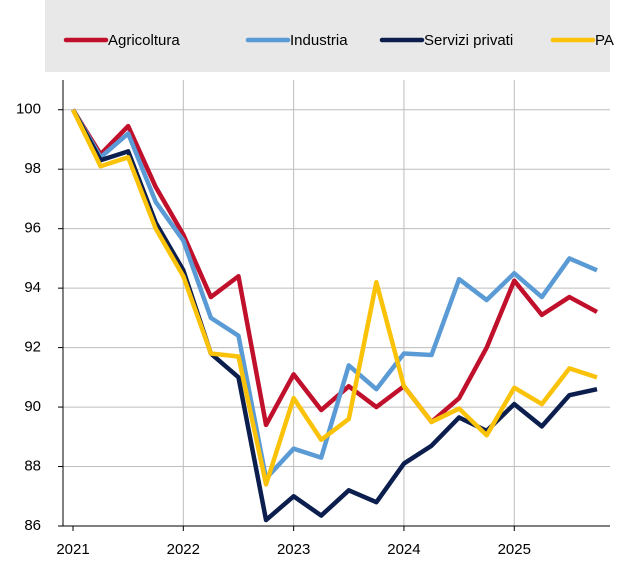  What do you see at coordinates (32, 466) in the screenshot?
I see `y-tick-label: 88` at bounding box center [32, 466].